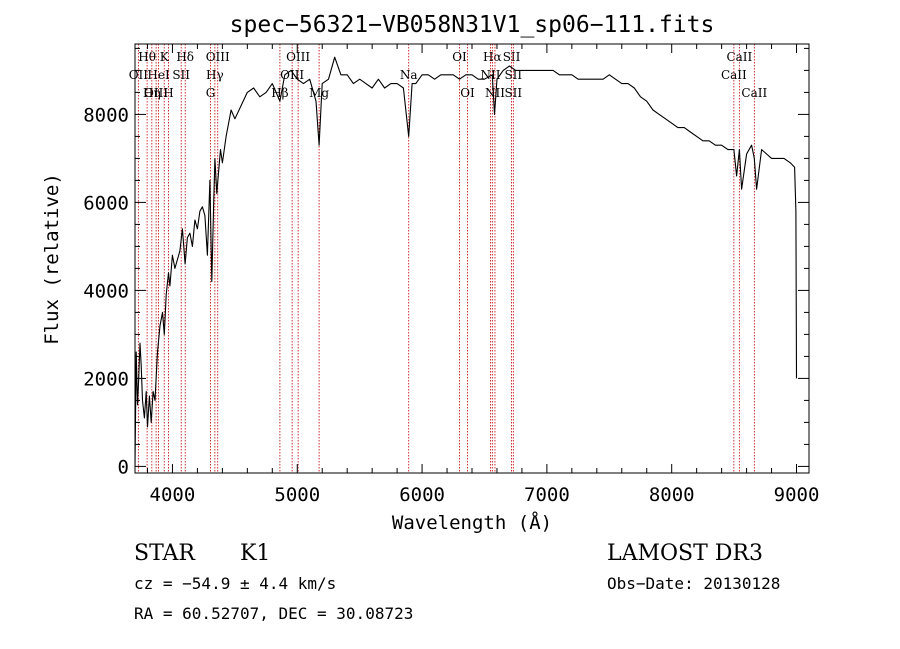 Image resolution: width=900 pixels, height=649 pixels. What do you see at coordinates (165, 57) in the screenshot?
I see `line-marker-label: K` at bounding box center [165, 57].